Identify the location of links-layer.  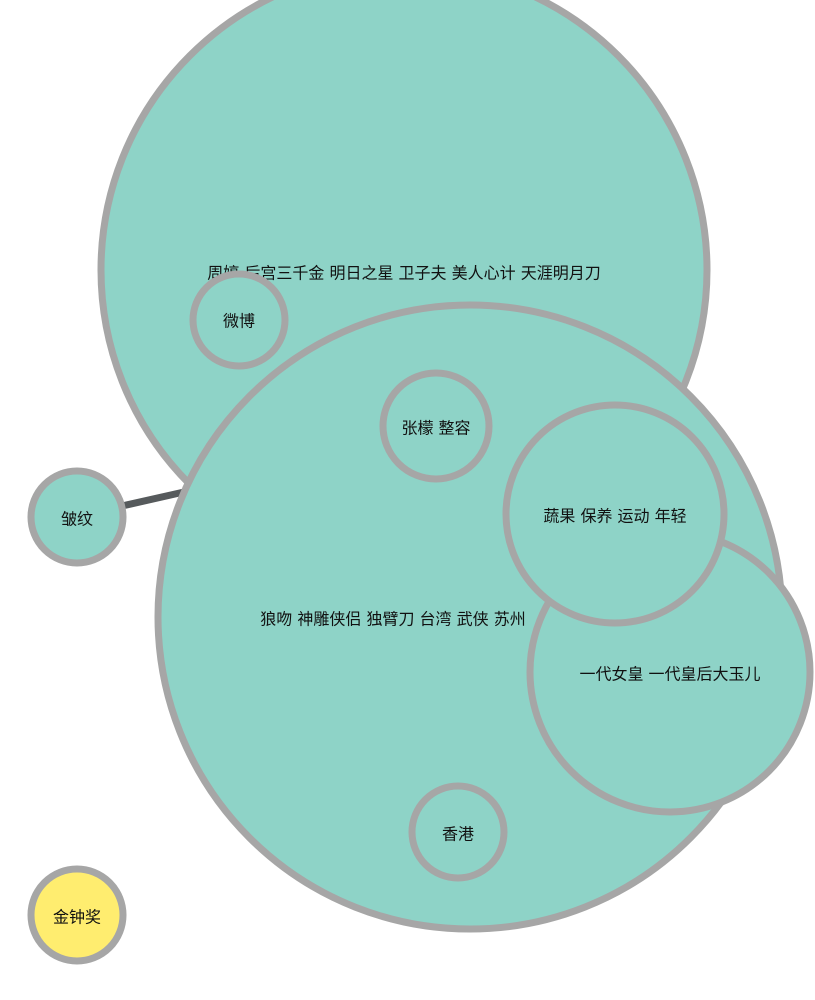
(153, 499).